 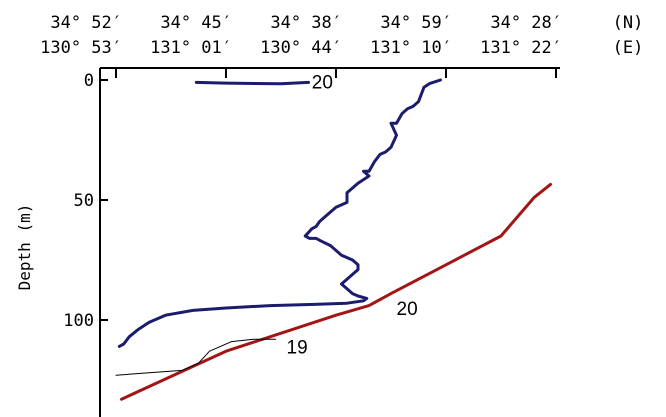 What do you see at coordinates (416, 23) in the screenshot?
I see `top-tick-label-n: 34° 59′` at bounding box center [416, 23].